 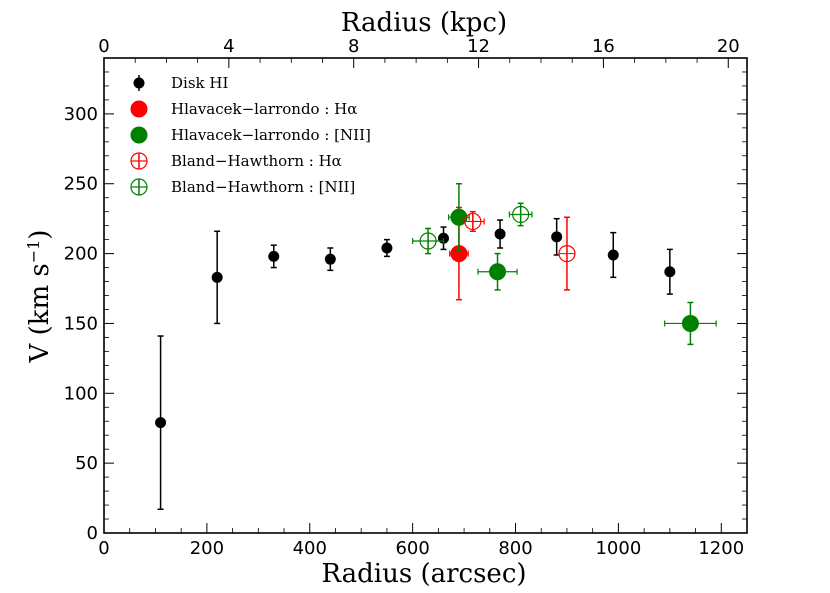 I want to click on x-tick-label: 800, so click(x=515, y=548).